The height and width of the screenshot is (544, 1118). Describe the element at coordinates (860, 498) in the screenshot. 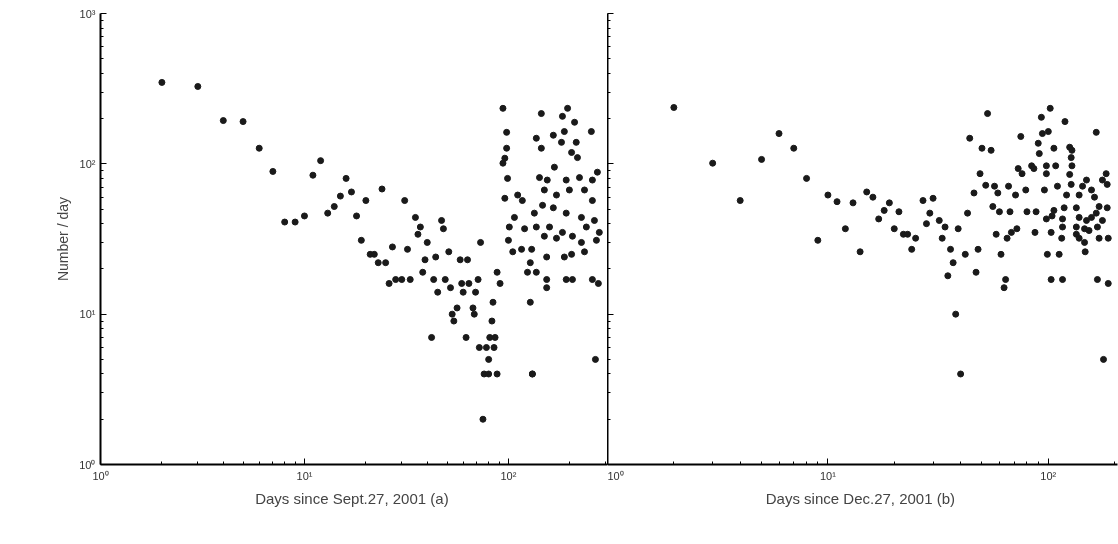

I see `x-axis-title: Days since Dec.27, 2001 (b)` at that location.